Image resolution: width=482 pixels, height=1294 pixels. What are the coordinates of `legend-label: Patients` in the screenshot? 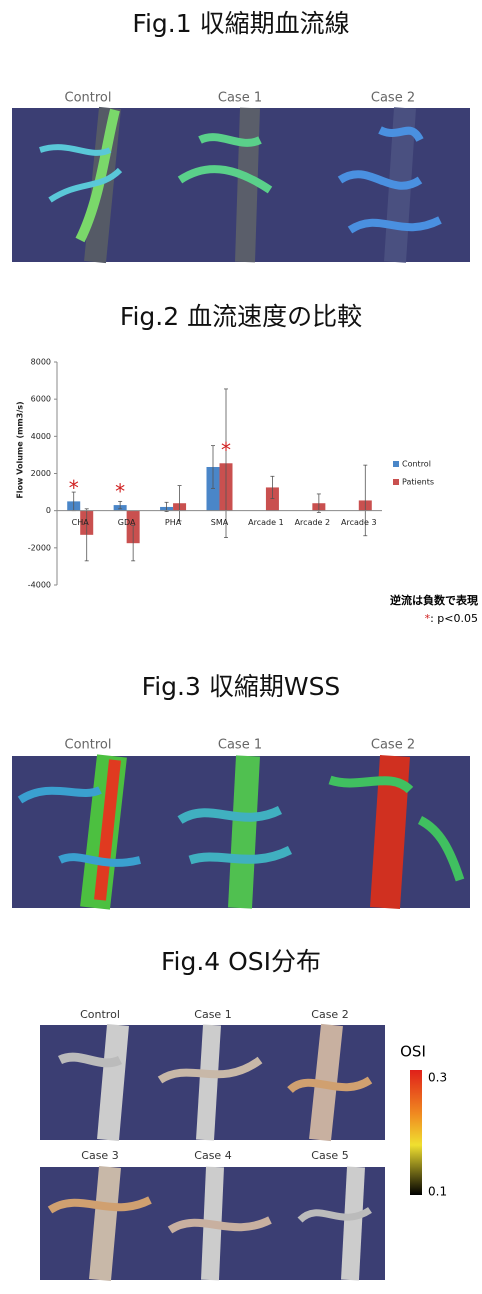 It's located at (418, 482).